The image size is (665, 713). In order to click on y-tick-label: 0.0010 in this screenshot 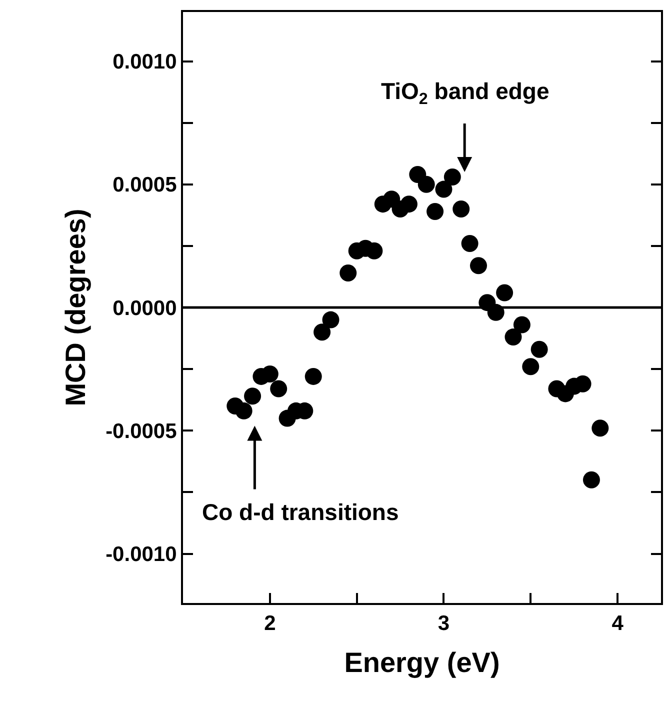, I will do `click(144, 62)`.